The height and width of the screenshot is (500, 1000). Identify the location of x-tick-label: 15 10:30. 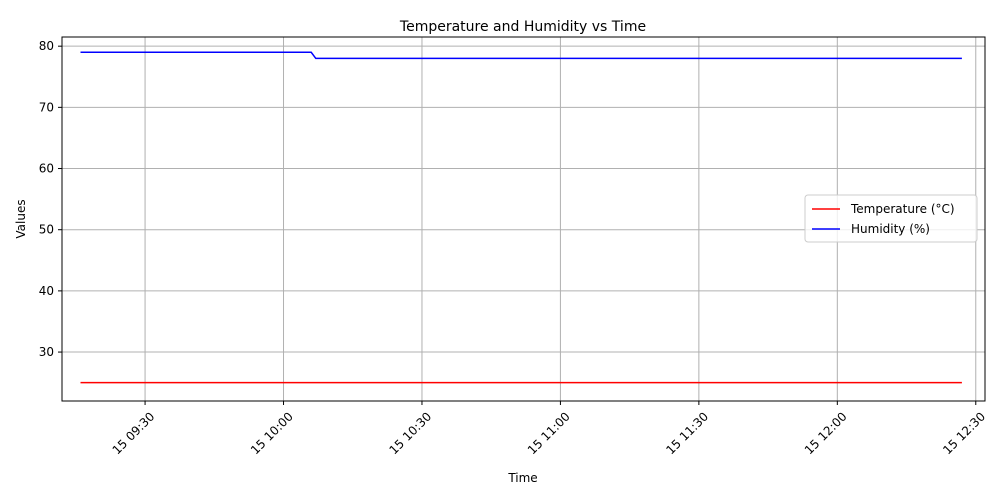
(410, 433).